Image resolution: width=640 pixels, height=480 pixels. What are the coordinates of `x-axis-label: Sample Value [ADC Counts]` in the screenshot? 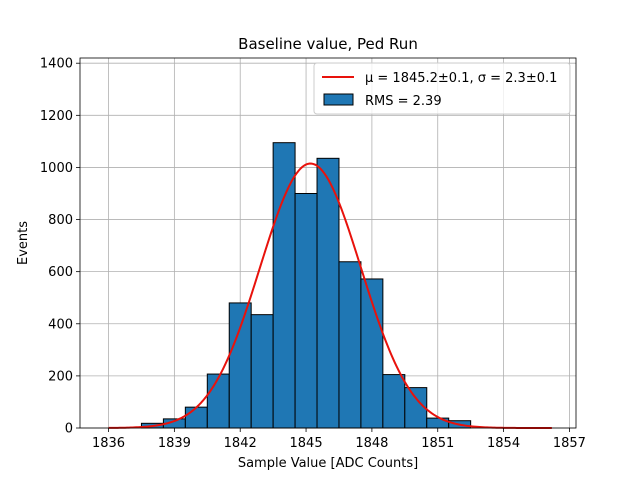 It's located at (328, 463).